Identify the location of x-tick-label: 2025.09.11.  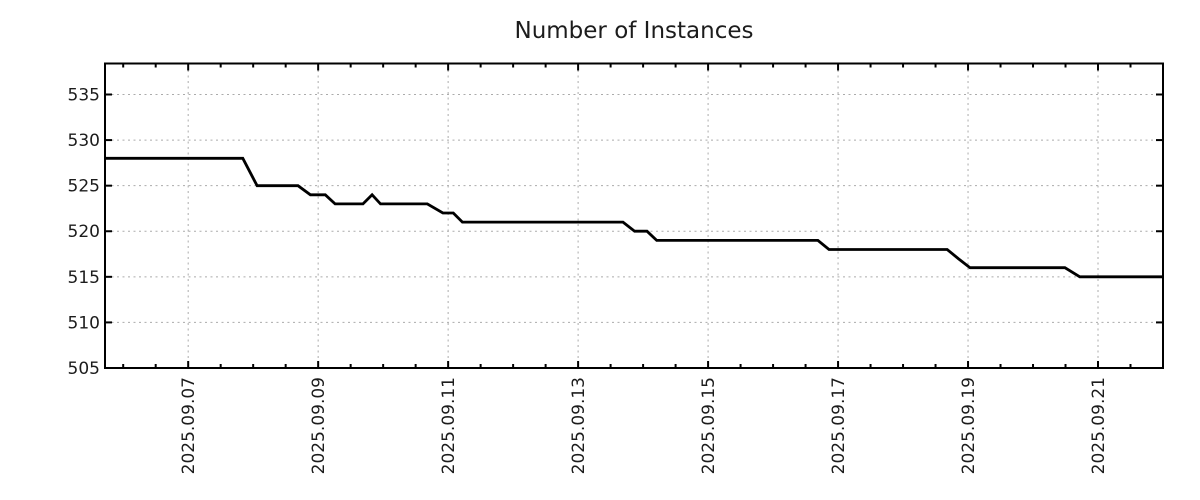
(449, 425).